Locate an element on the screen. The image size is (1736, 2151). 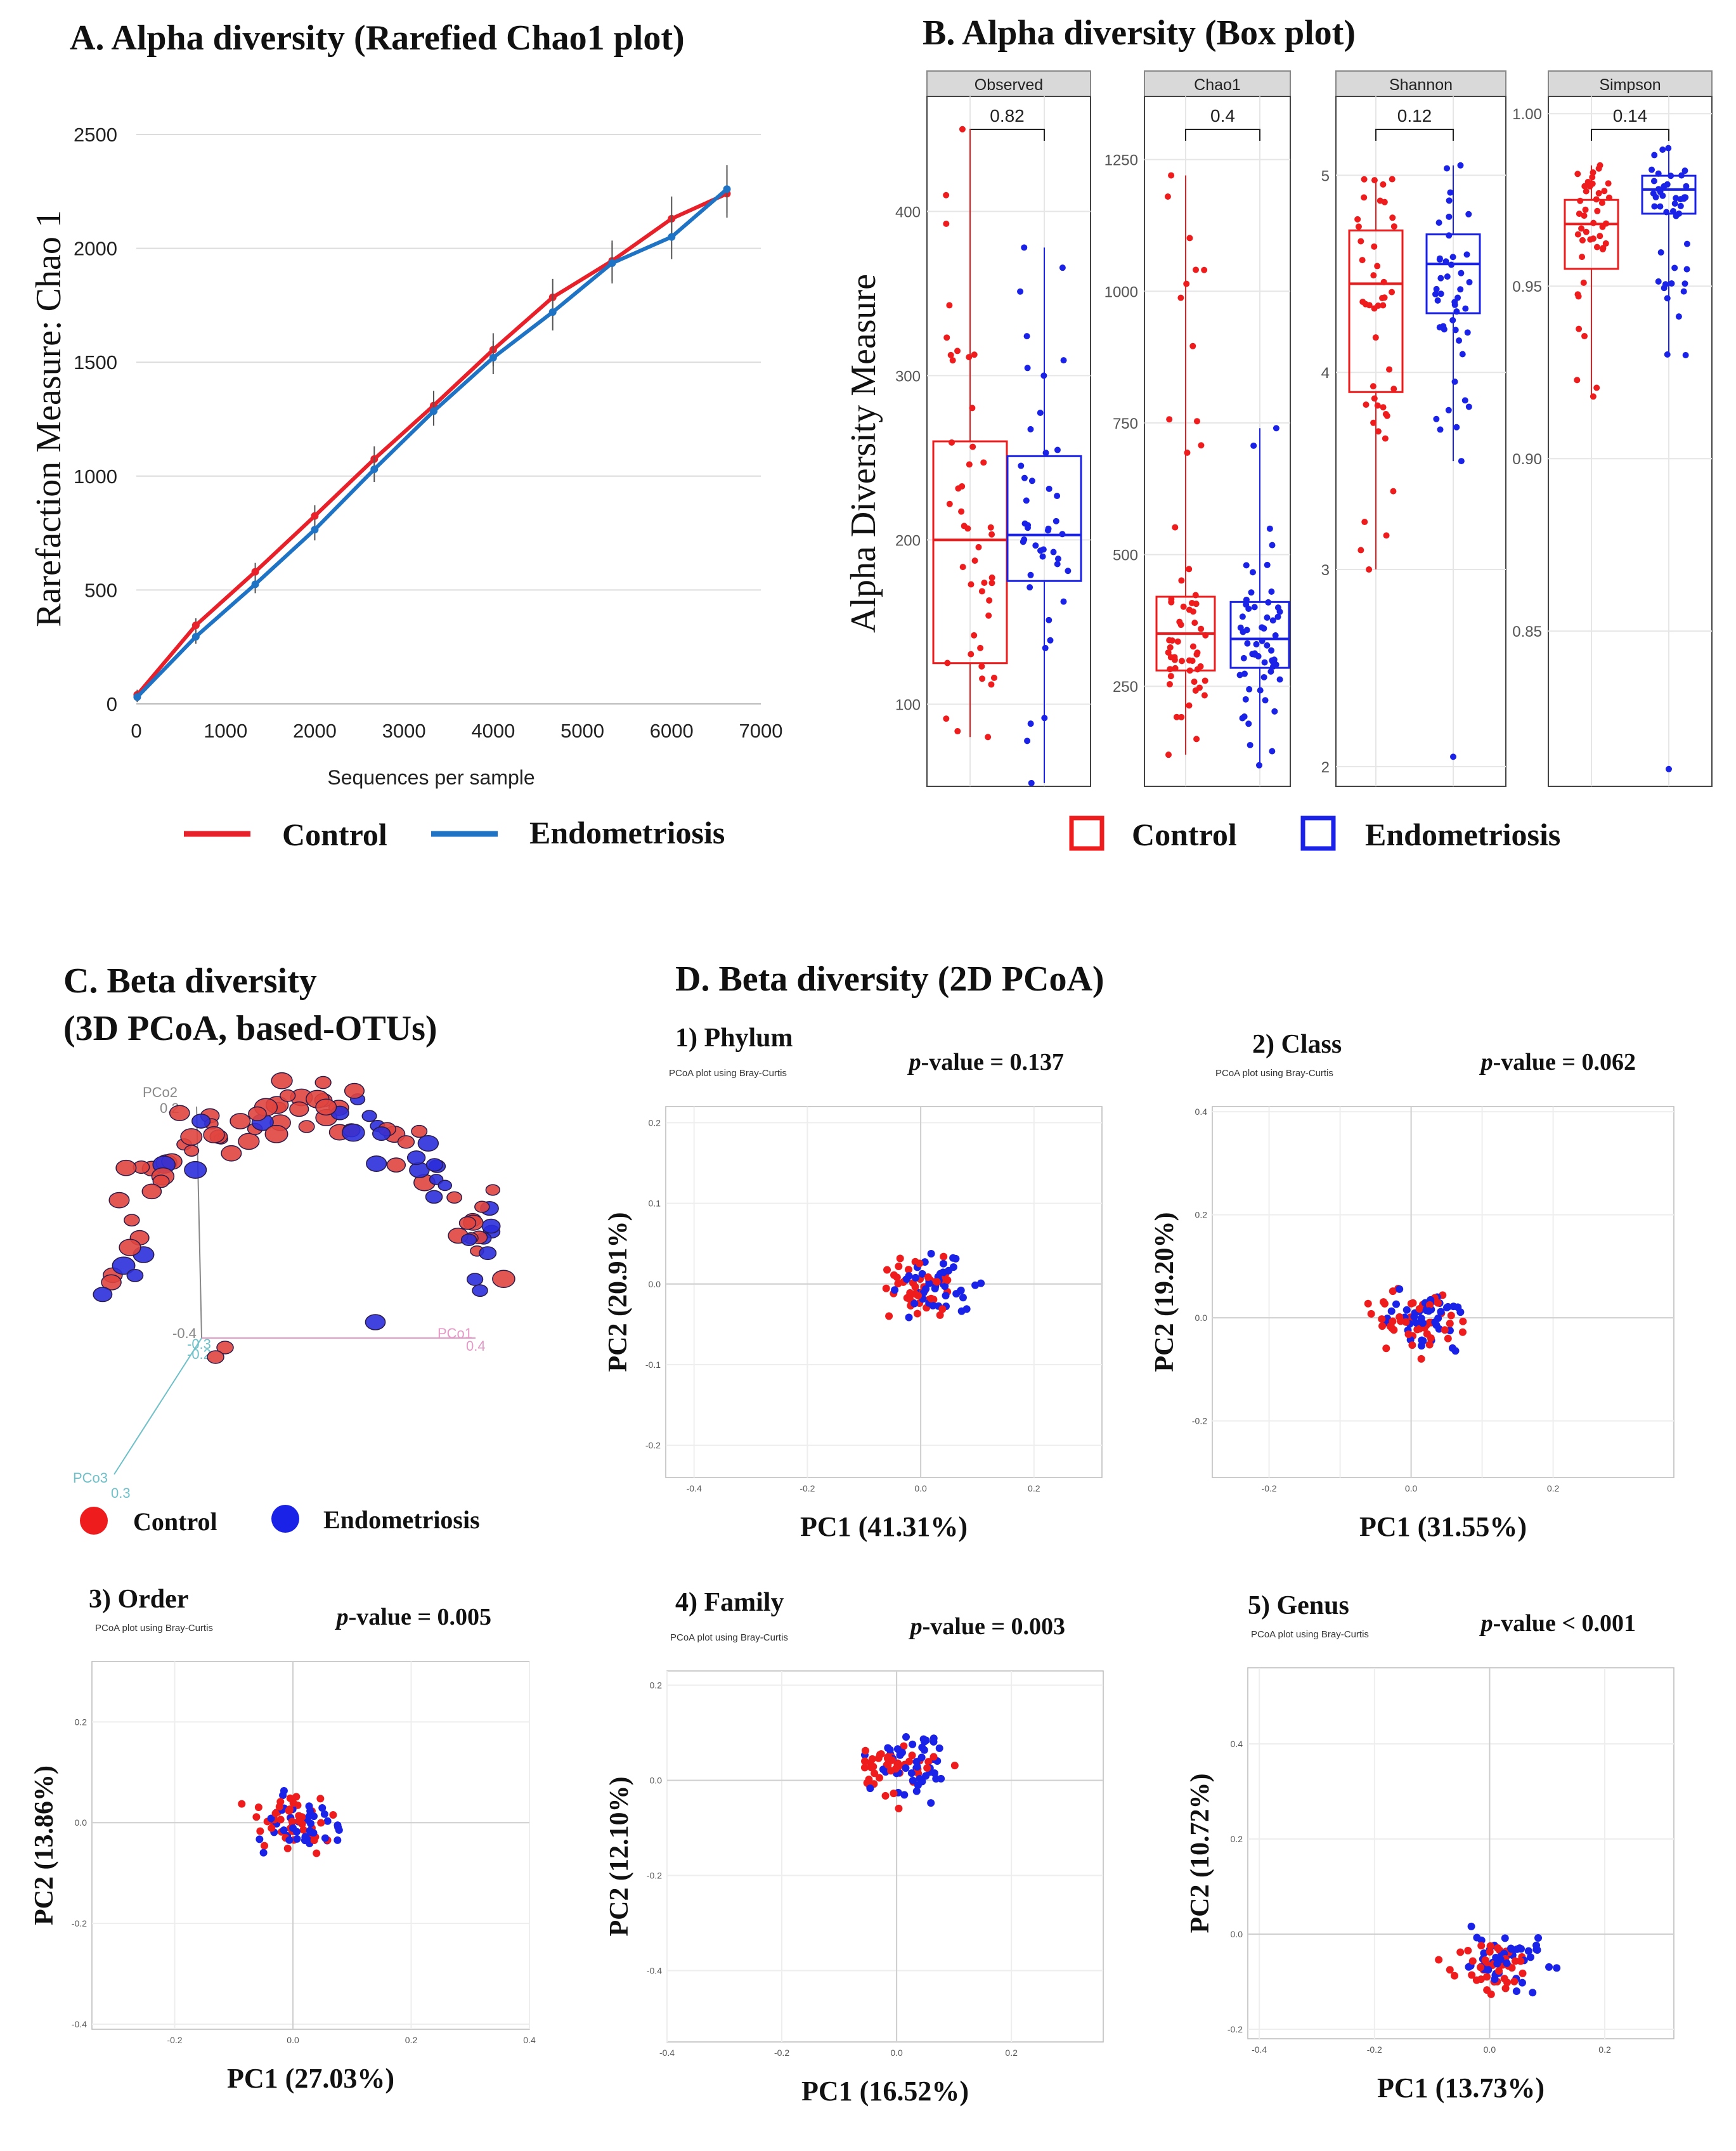
facet-y-tick: 4 is located at coordinates (1325, 373).